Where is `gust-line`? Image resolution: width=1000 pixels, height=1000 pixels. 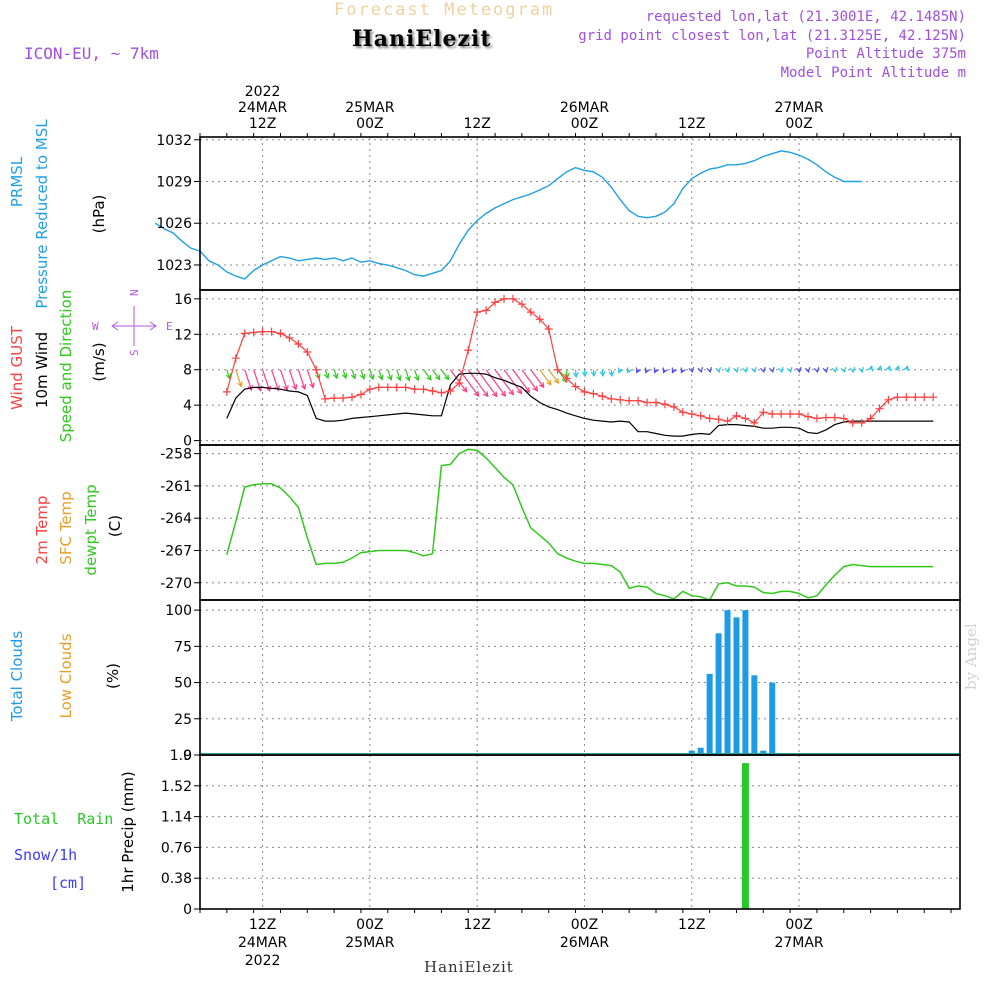 gust-line is located at coordinates (580, 361).